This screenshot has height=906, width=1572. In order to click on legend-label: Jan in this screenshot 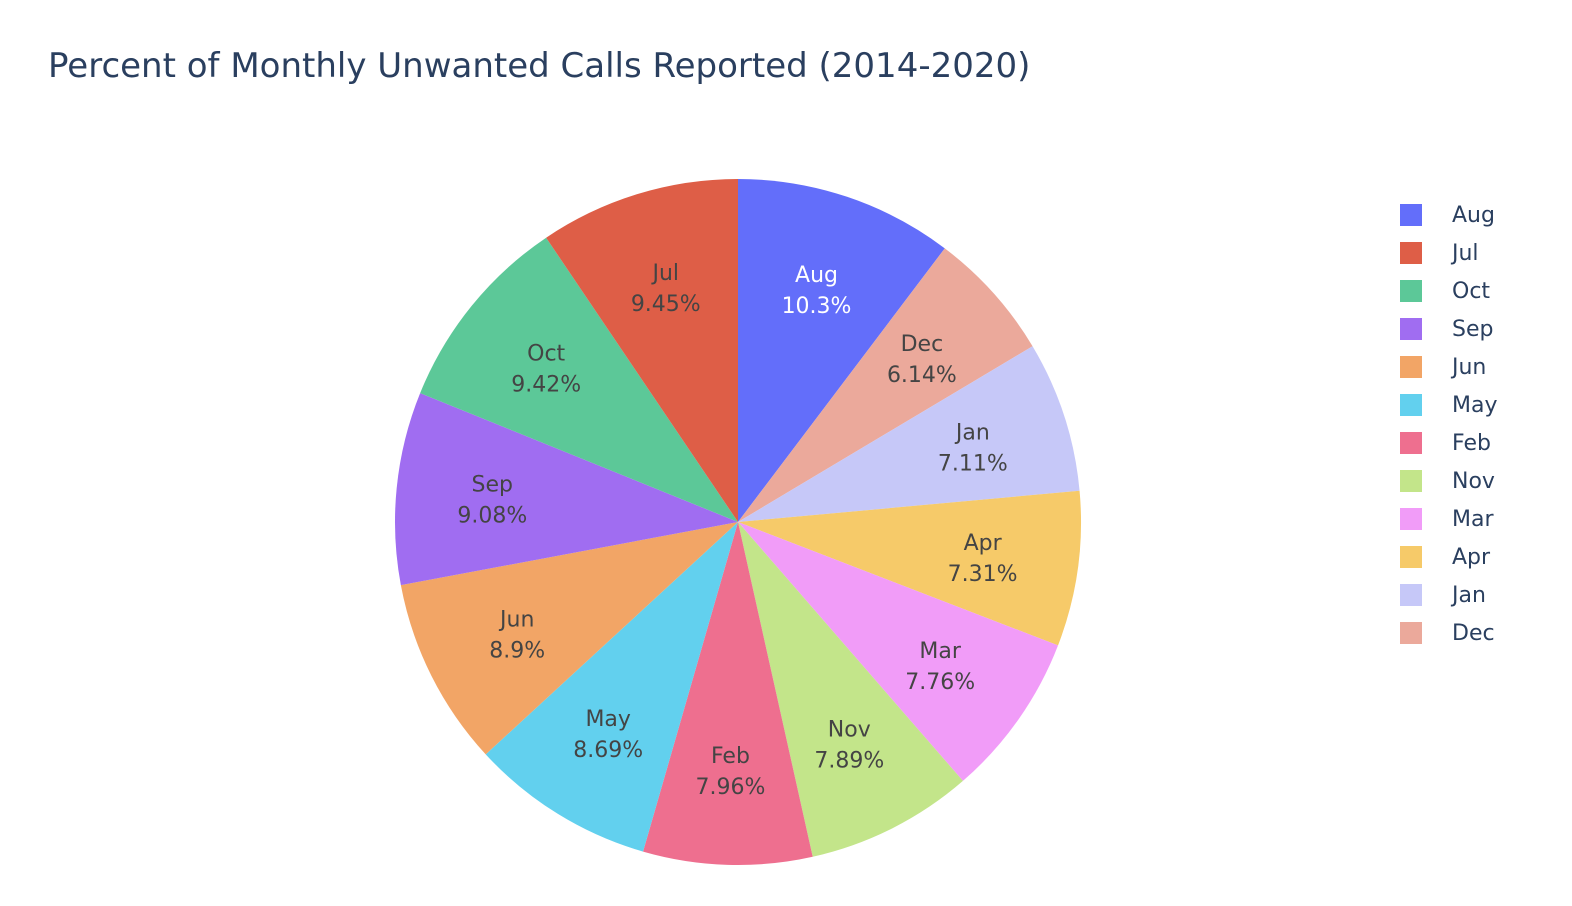, I will do `click(1469, 595)`.